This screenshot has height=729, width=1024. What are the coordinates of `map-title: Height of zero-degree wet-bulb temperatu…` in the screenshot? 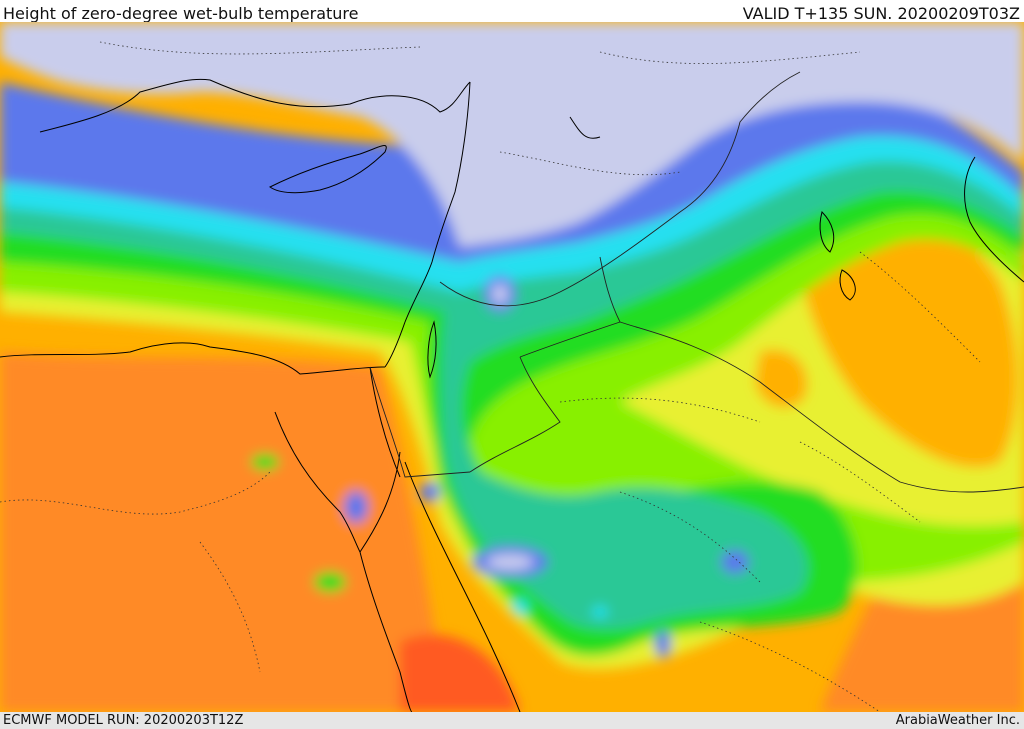 It's located at (181, 13).